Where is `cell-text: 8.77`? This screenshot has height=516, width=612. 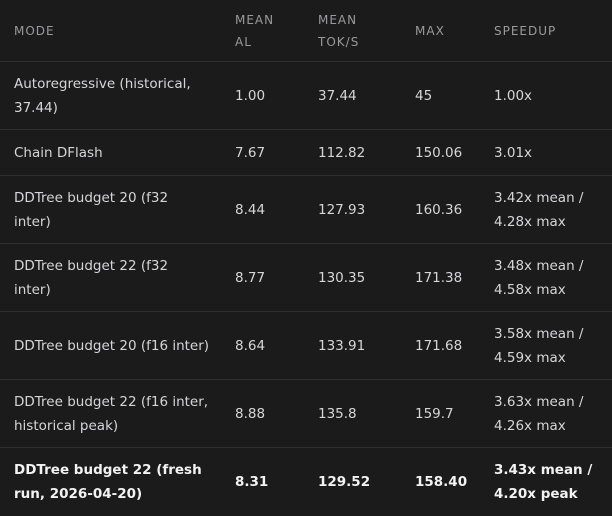
cell-text: 8.77 is located at coordinates (250, 277).